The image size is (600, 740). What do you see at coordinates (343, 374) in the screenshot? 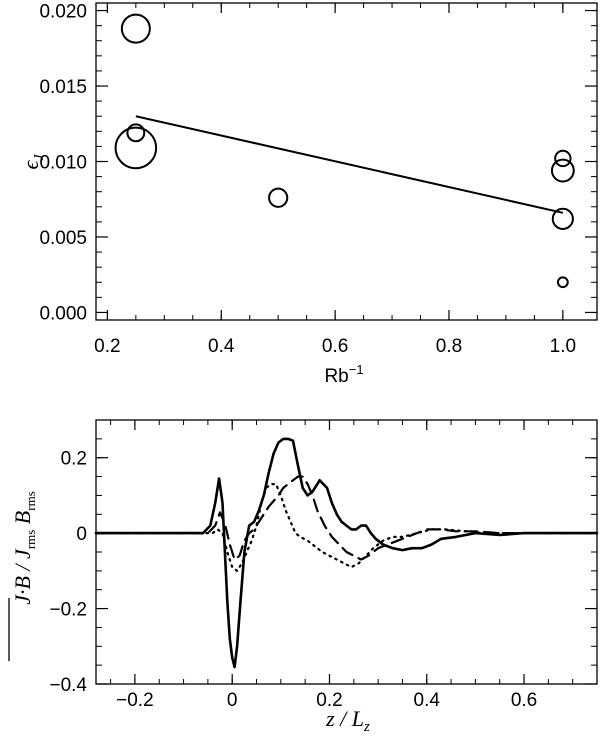
I see `top-x-axis-label: Rb−1` at bounding box center [343, 374].